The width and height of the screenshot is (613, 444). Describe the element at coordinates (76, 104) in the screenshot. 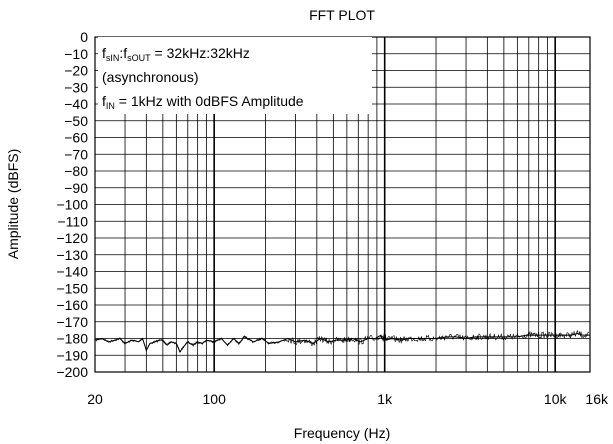

I see `y-tick-label: −40` at that location.